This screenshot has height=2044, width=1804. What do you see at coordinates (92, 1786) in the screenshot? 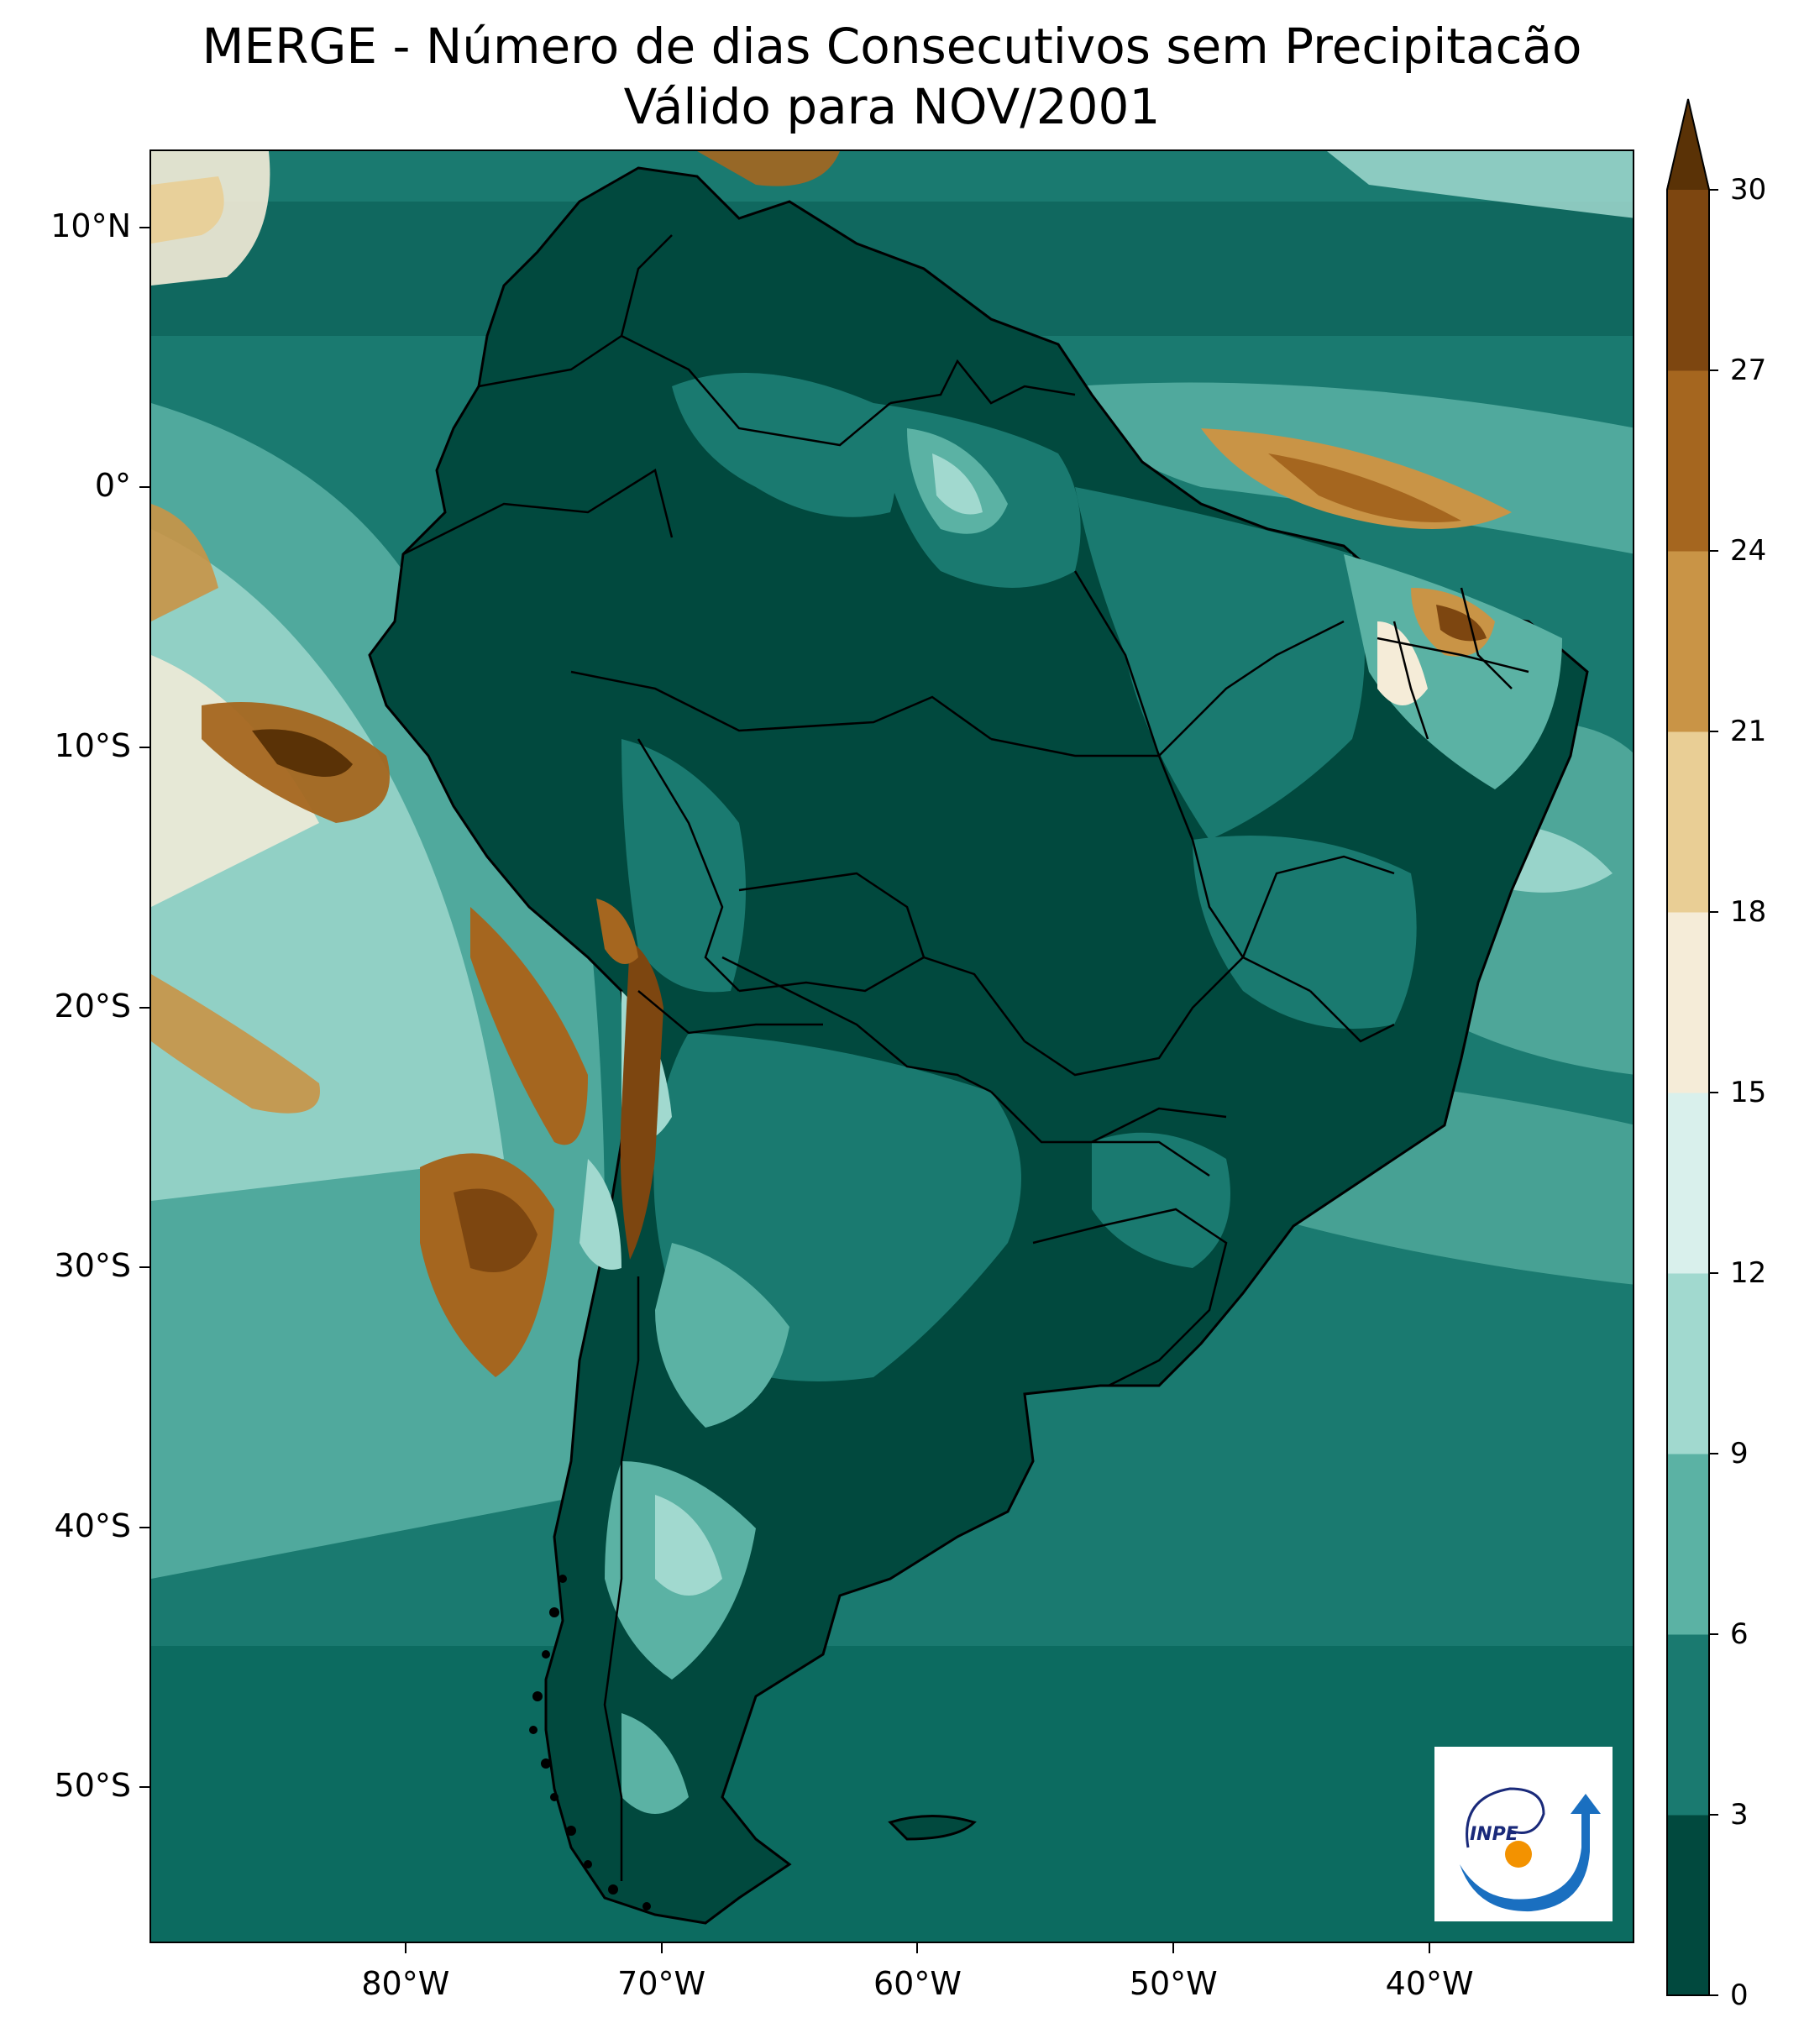
I see `lat-tick-label: 50°S` at bounding box center [92, 1786].